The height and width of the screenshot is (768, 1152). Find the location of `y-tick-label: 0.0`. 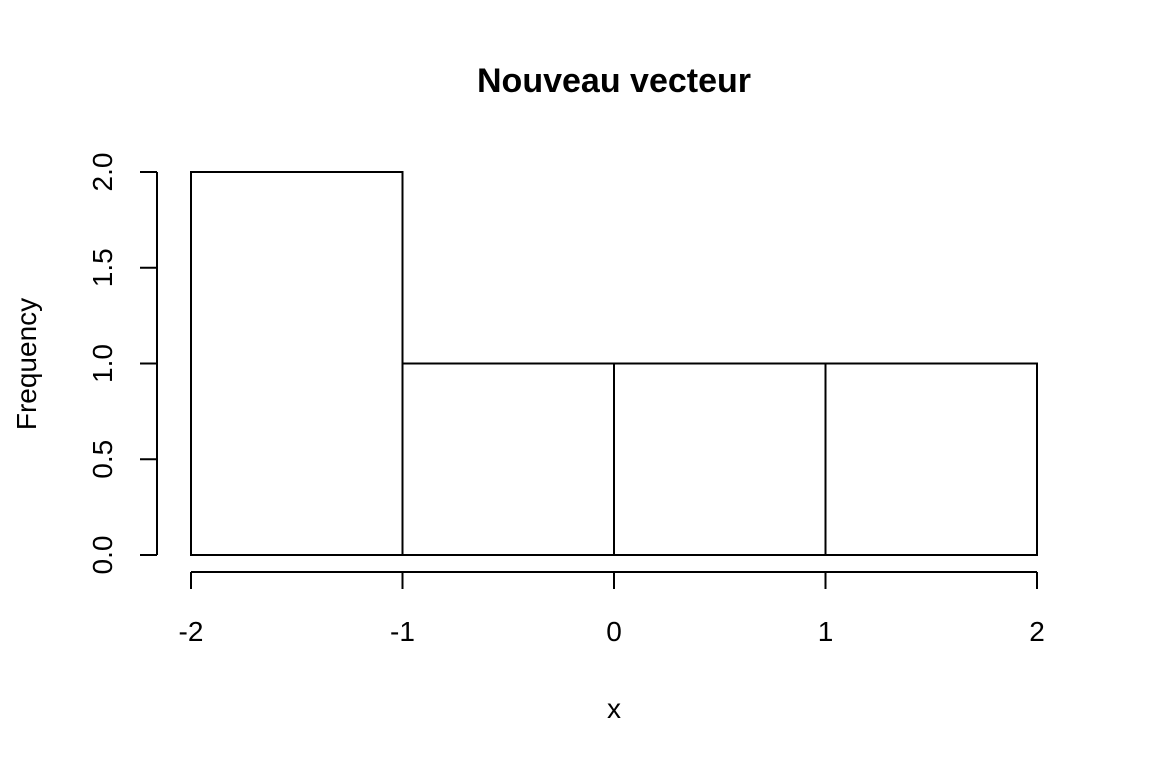

y-tick-label: 0.0 is located at coordinates (102, 555).